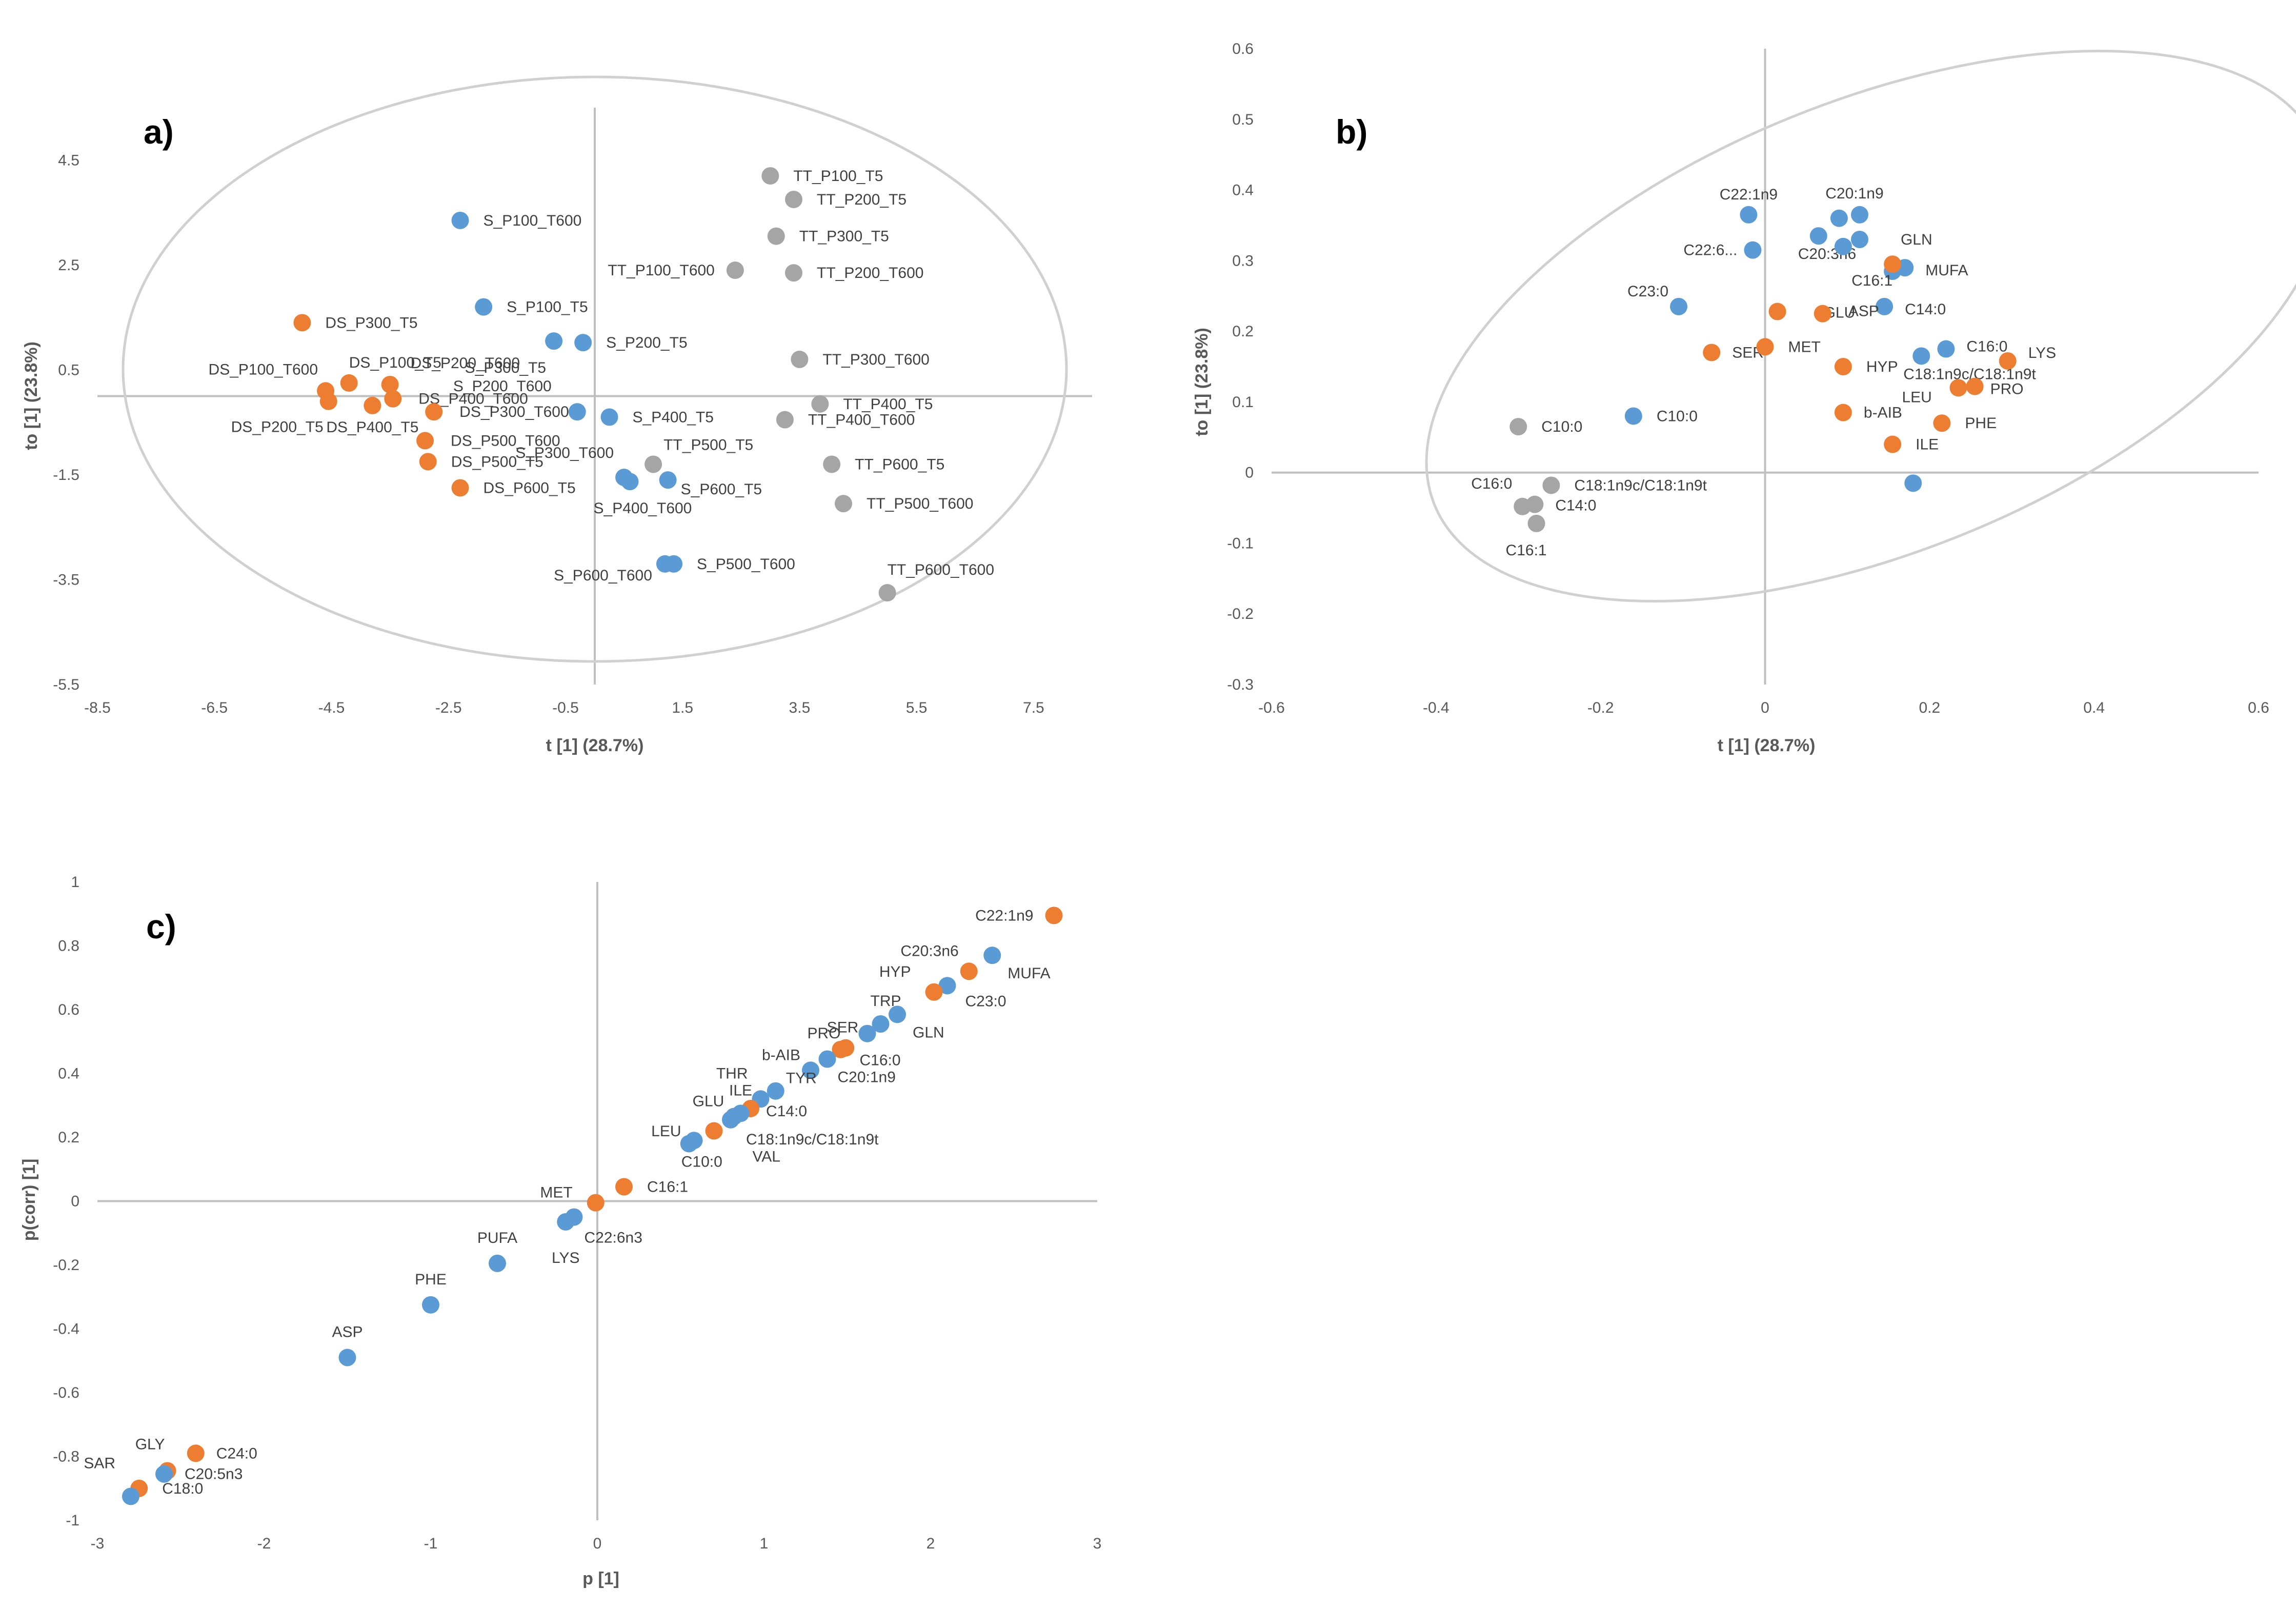 The image size is (2296, 1609). I want to click on point-label: C10:0, so click(1562, 426).